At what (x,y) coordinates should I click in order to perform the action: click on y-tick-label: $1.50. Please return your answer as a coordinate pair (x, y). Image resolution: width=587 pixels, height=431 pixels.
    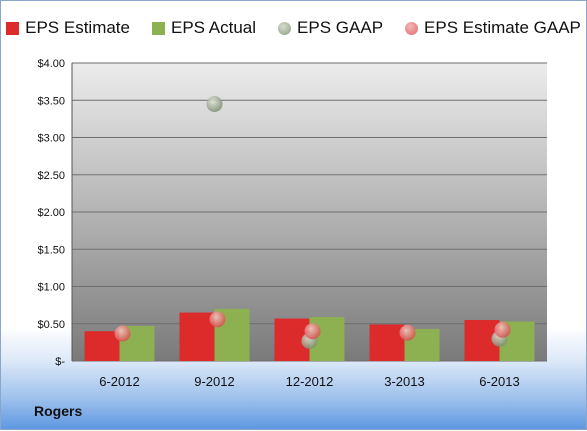
    Looking at the image, I should click on (51, 250).